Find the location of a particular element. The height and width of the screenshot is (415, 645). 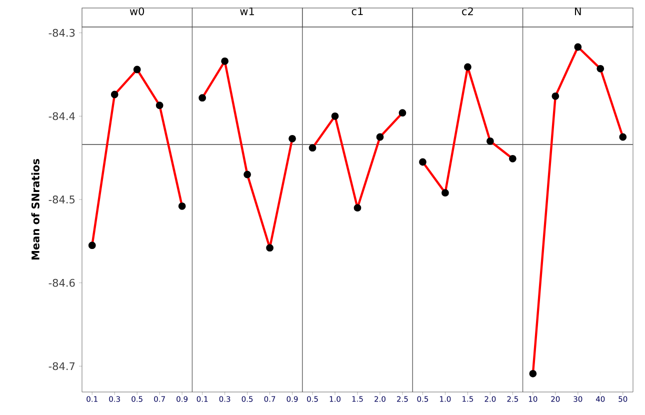

chart-title: c2 is located at coordinates (467, 11).